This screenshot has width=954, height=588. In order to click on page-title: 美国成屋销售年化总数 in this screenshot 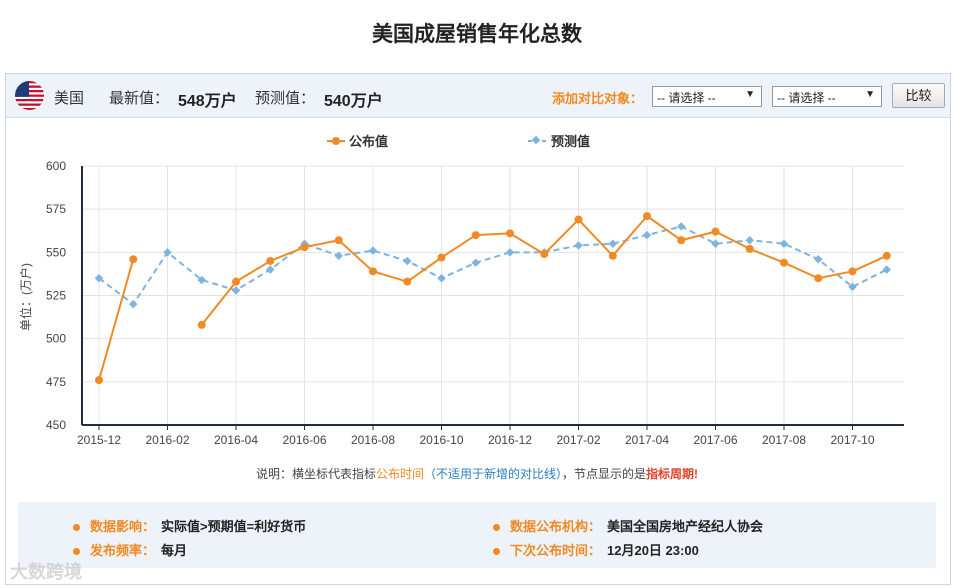, I will do `click(477, 34)`.